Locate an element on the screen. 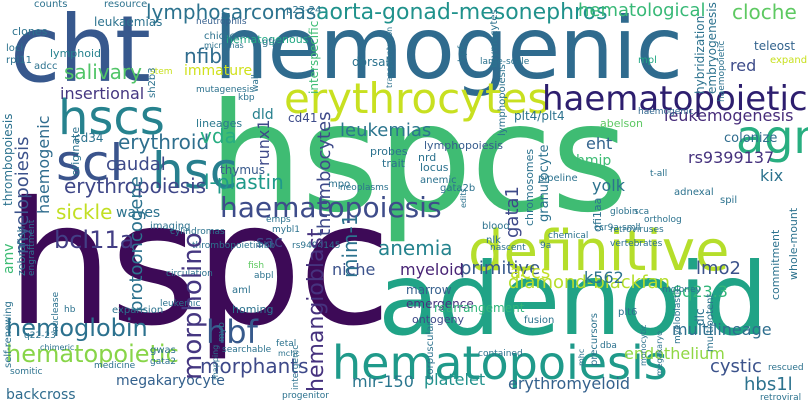  word: medicine is located at coordinates (115, 366).